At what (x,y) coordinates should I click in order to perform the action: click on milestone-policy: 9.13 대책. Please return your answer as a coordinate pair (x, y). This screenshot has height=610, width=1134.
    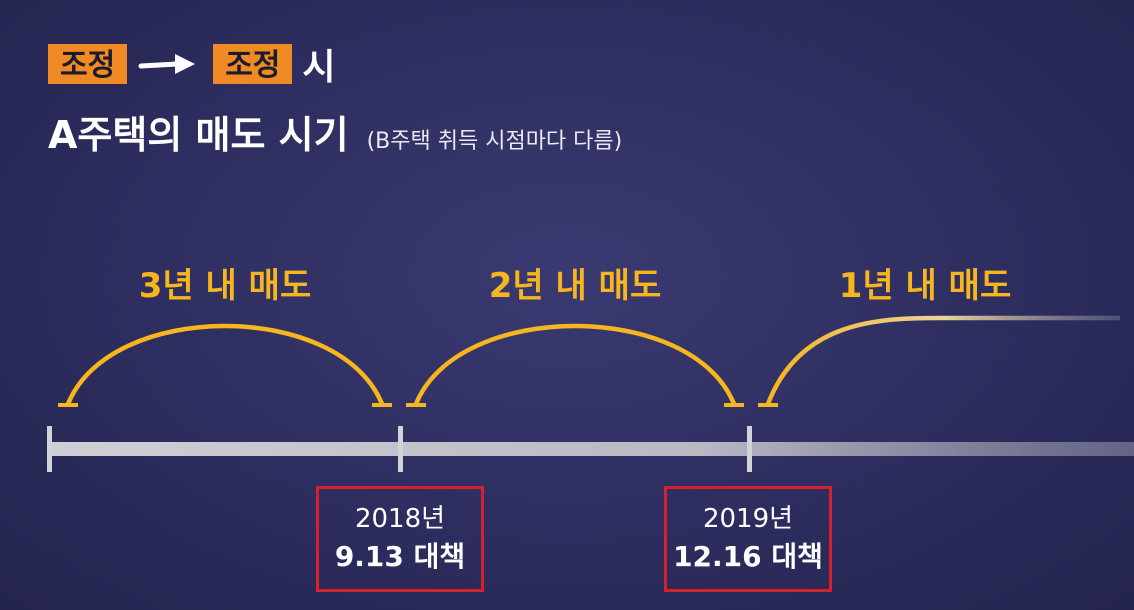
    Looking at the image, I should click on (400, 556).